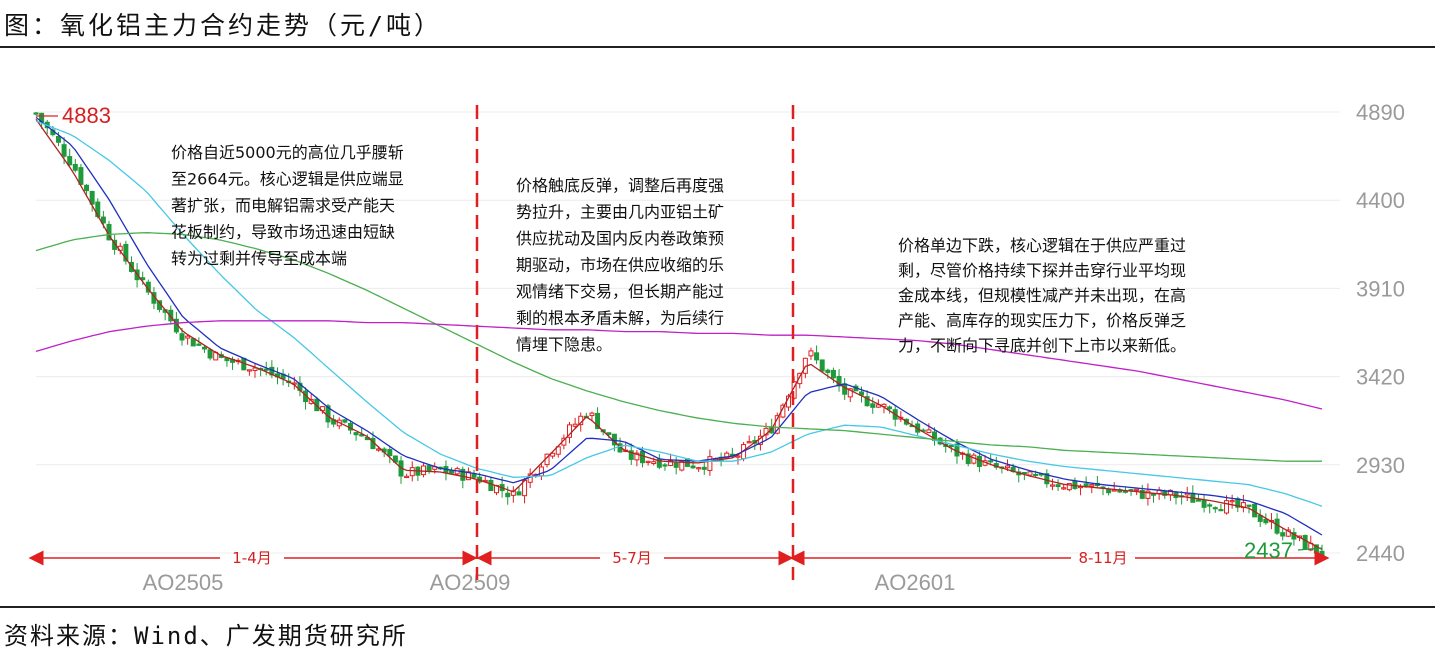  I want to click on annotation-line: 剩，尽管价格持续下探并击穿行业平均现, so click(1042, 270).